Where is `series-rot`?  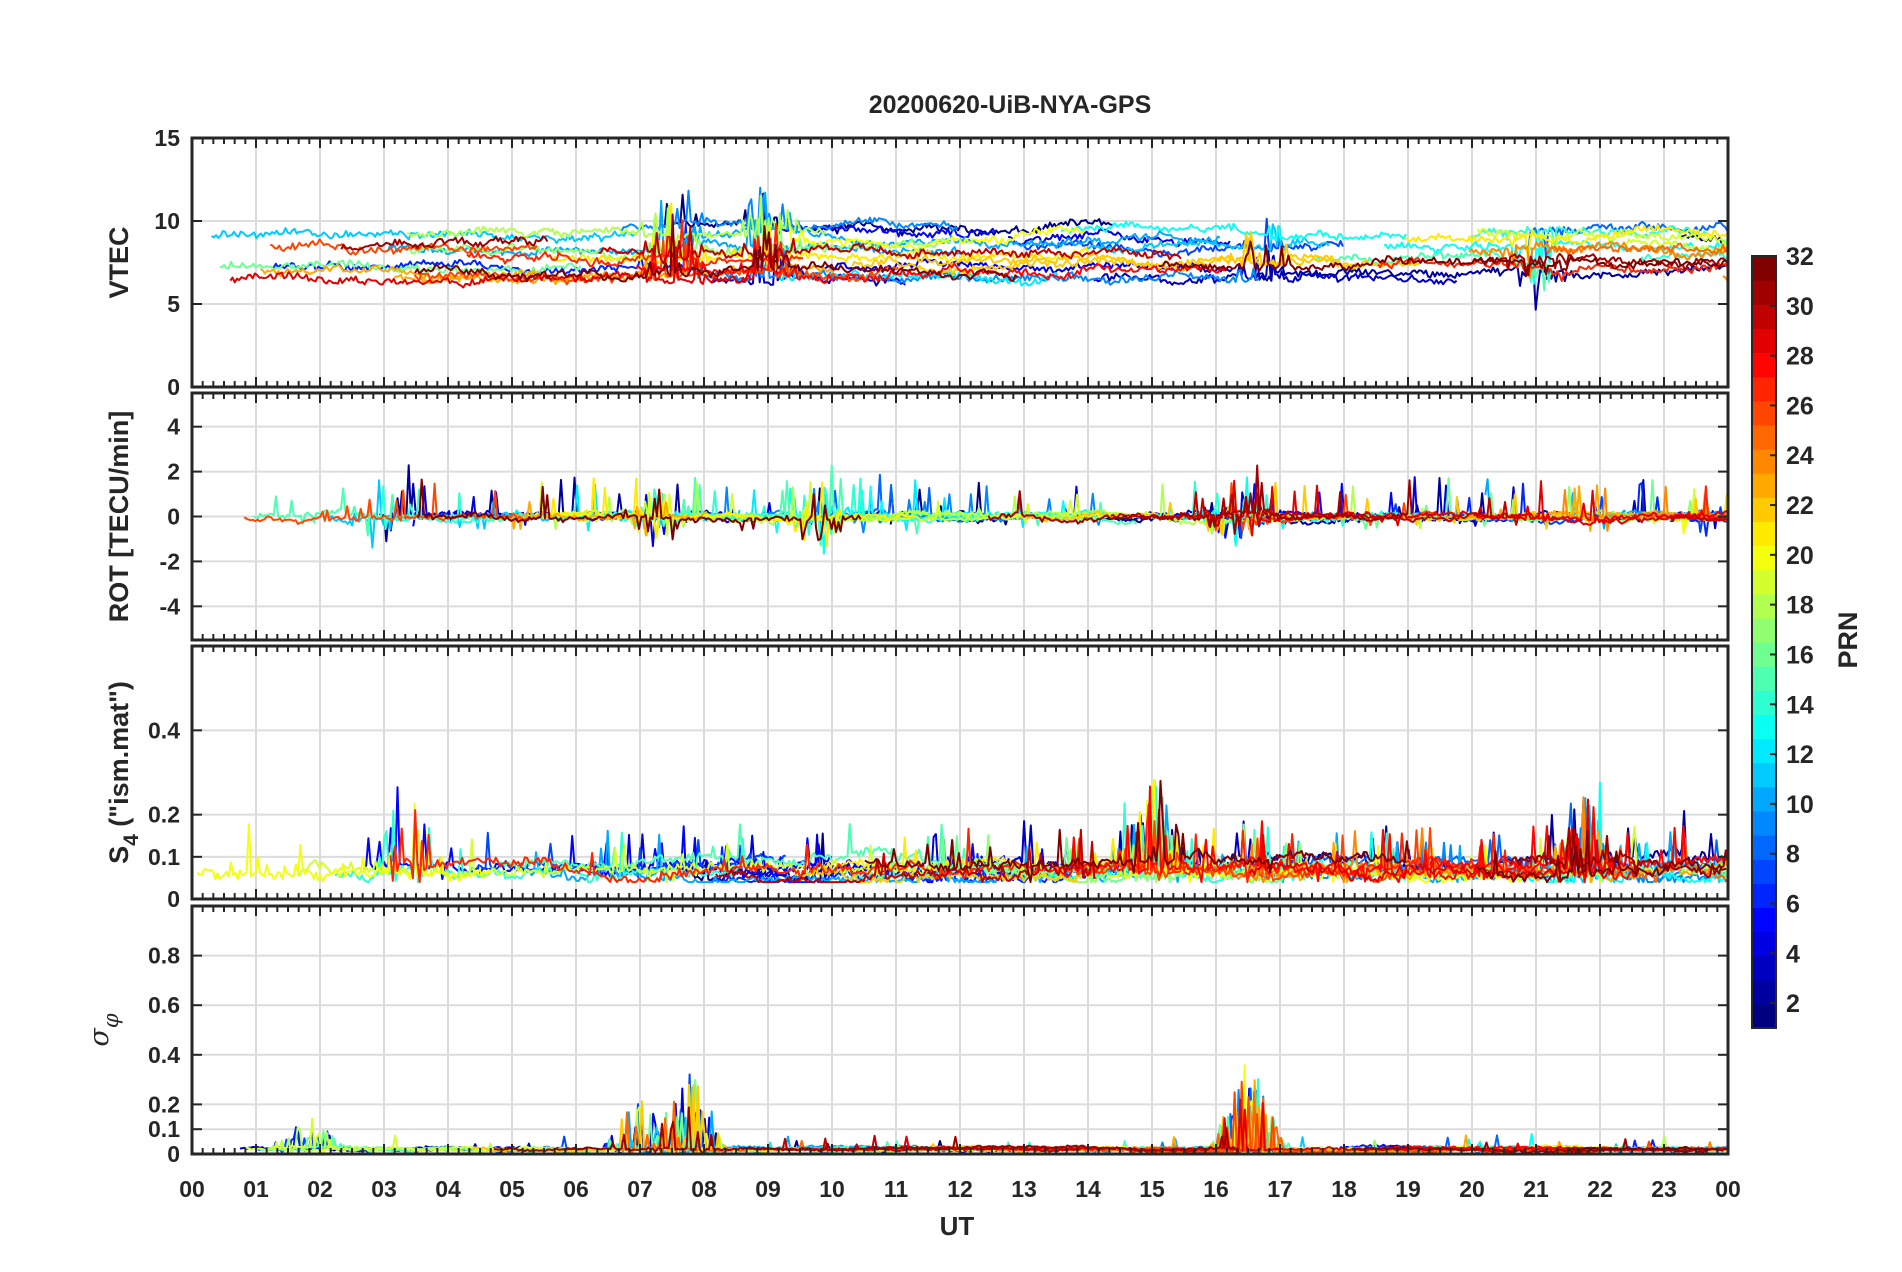
series-rot is located at coordinates (985, 509).